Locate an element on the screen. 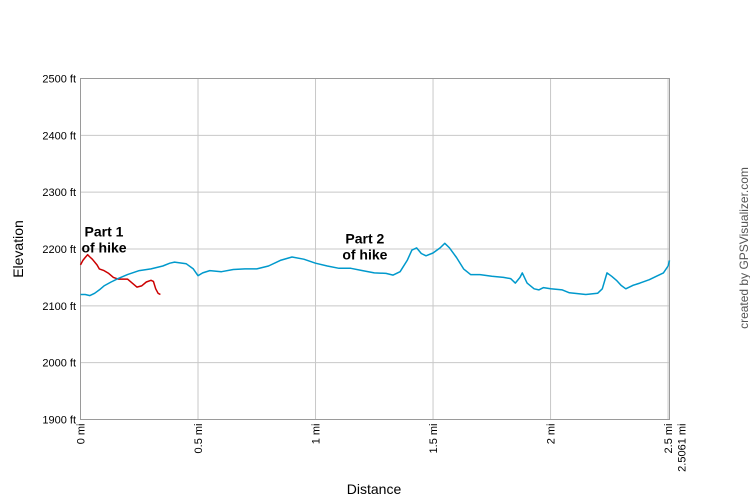 This screenshot has width=750, height=500. x-axis-title: Distance is located at coordinates (374, 489).